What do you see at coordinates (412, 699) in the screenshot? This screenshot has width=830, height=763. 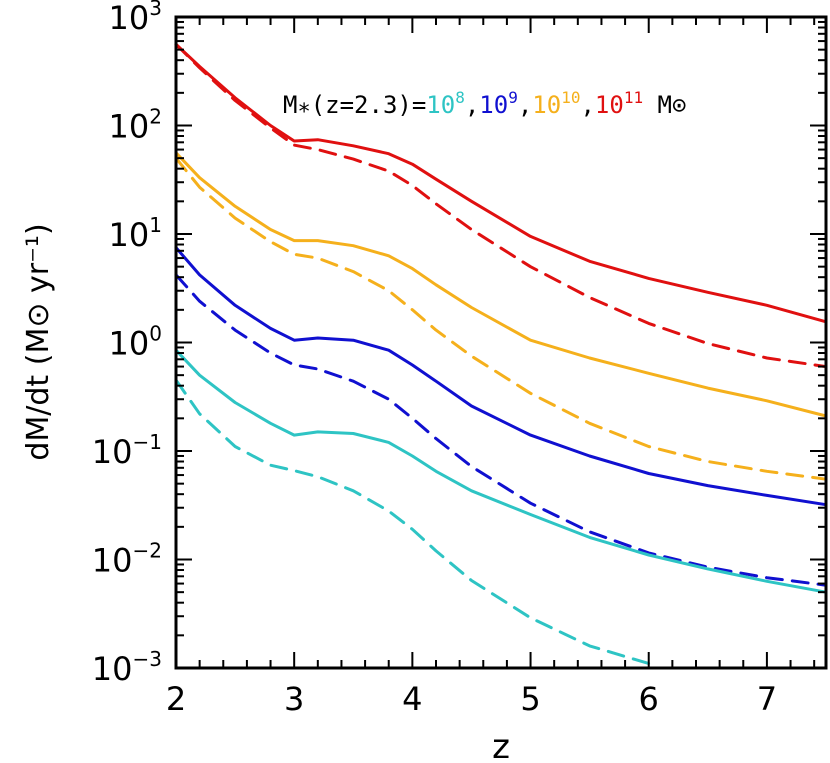 I see `x-tick-label: 4` at bounding box center [412, 699].